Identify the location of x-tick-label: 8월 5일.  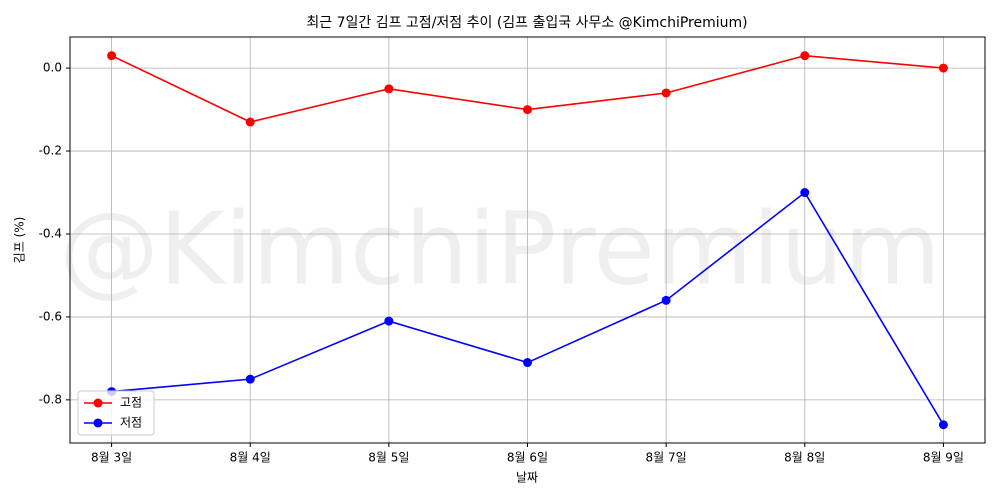
(388, 458).